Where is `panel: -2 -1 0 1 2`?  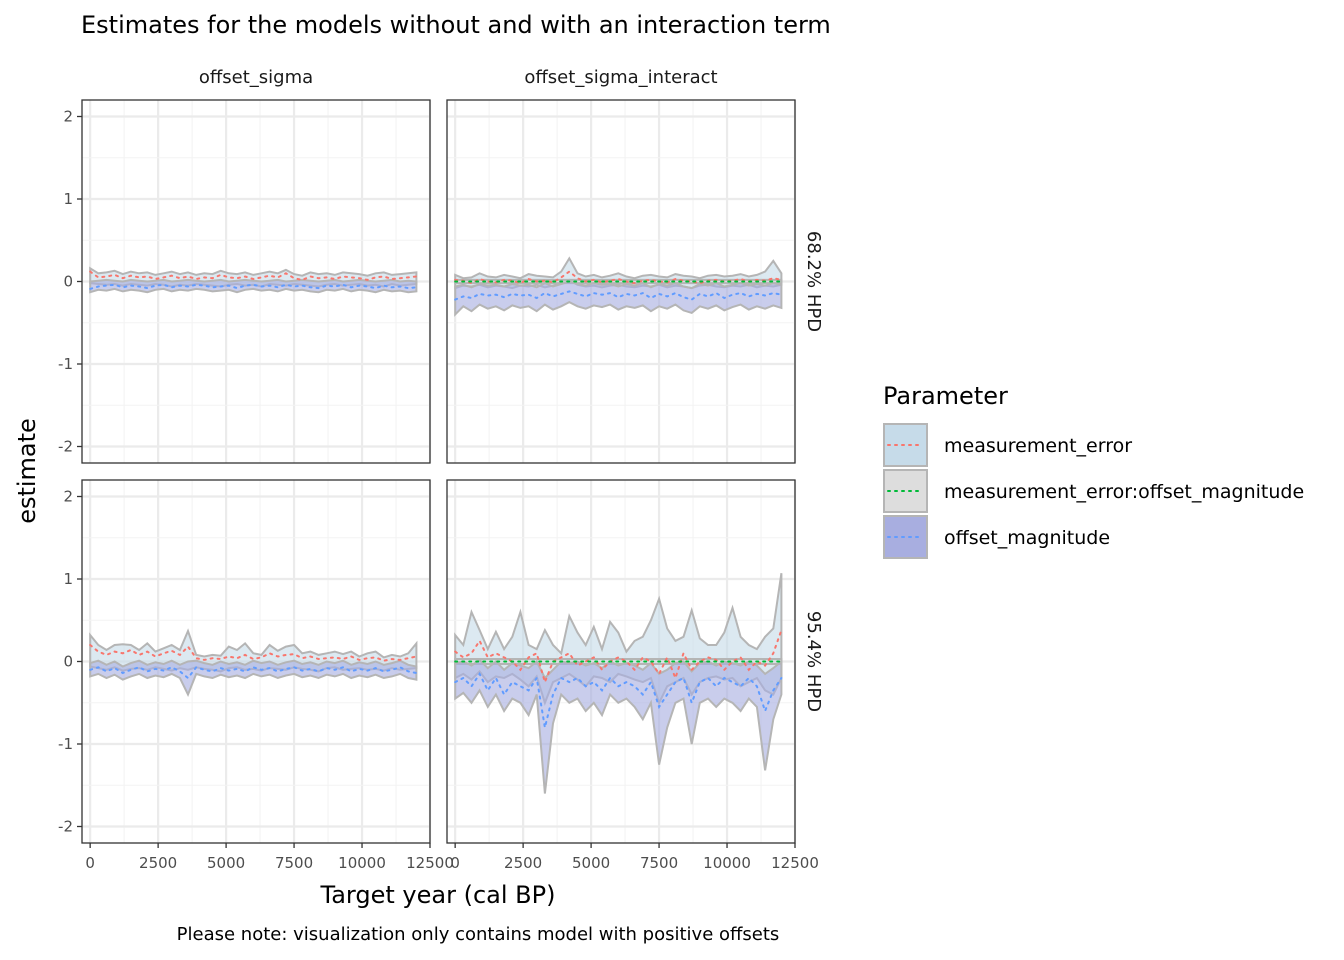
panel: -2 -1 0 1 2 is located at coordinates (245, 281).